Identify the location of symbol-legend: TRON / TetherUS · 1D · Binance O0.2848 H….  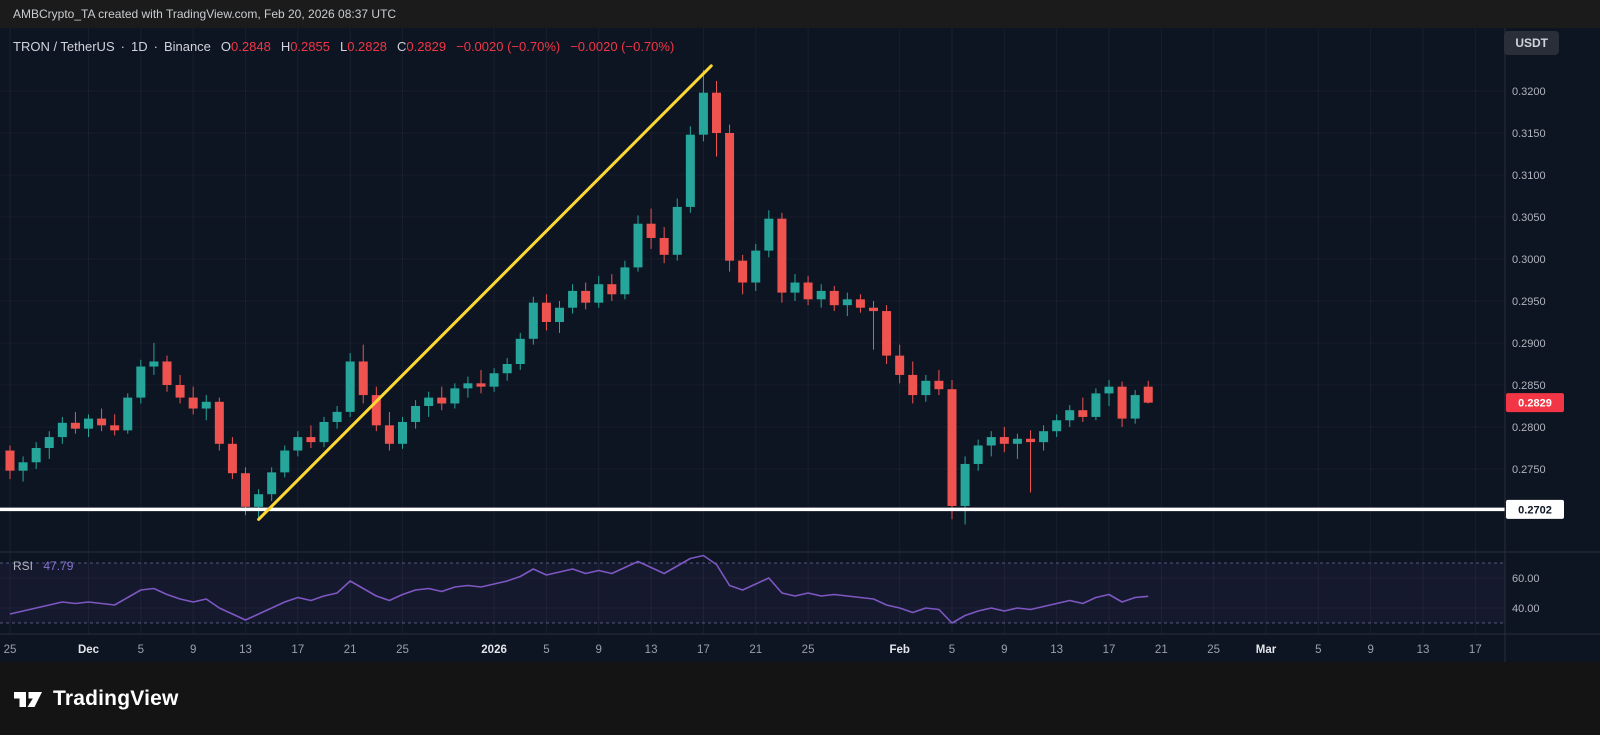
(343, 46).